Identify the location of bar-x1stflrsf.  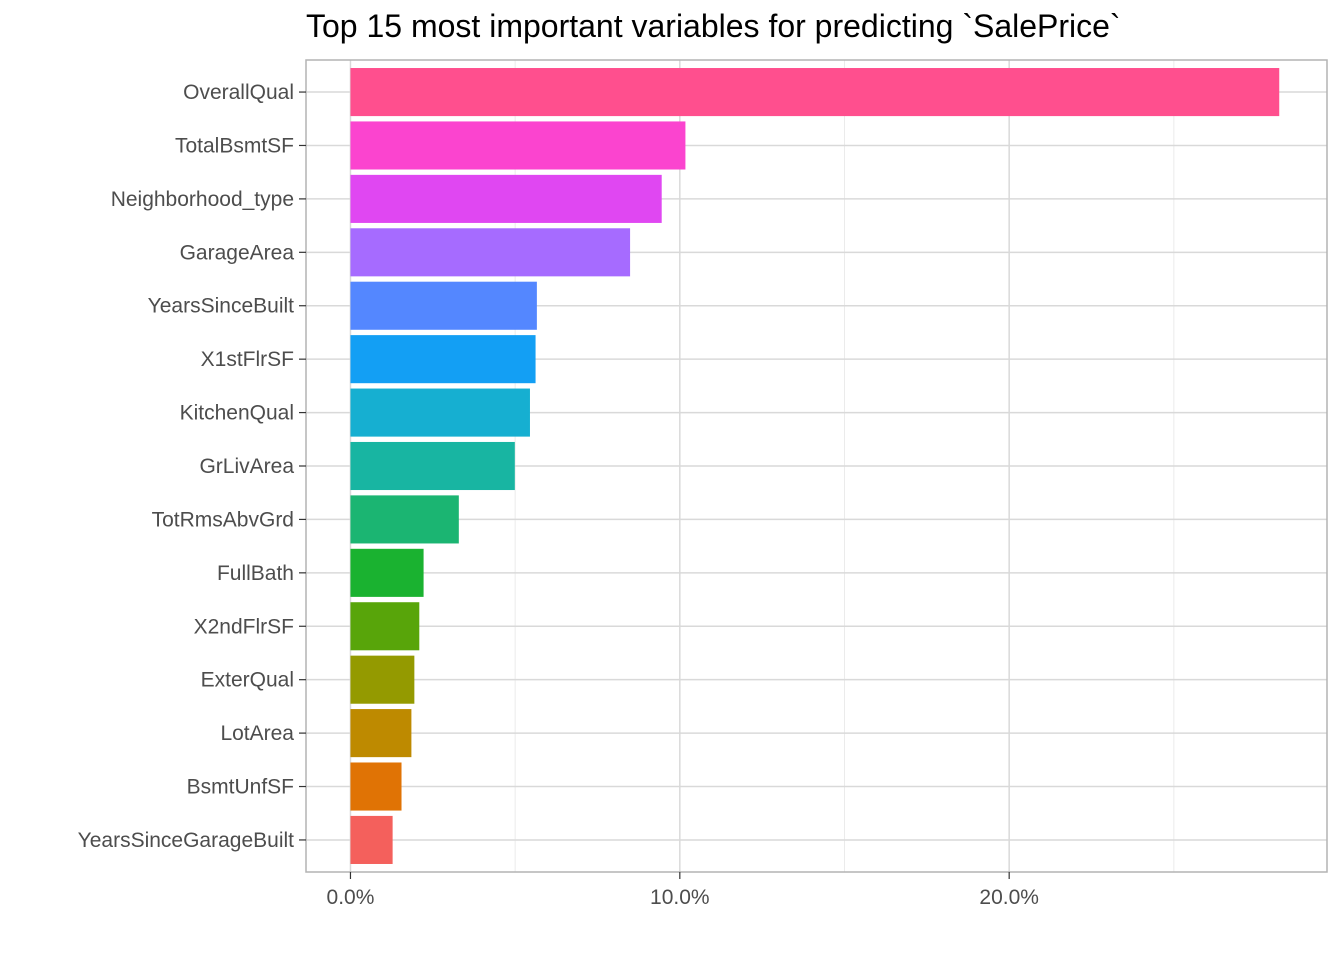
(443, 359).